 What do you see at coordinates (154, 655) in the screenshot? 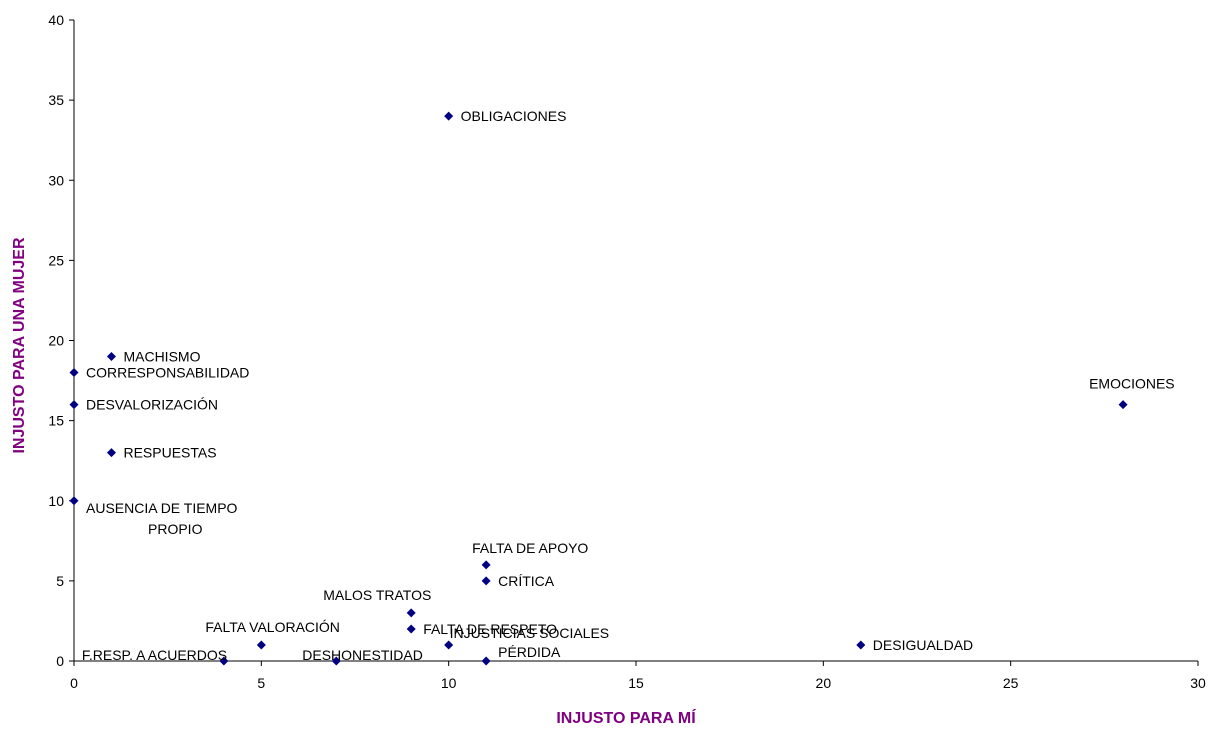
I see `point-label: F.RESP. A ACUERDOS` at bounding box center [154, 655].